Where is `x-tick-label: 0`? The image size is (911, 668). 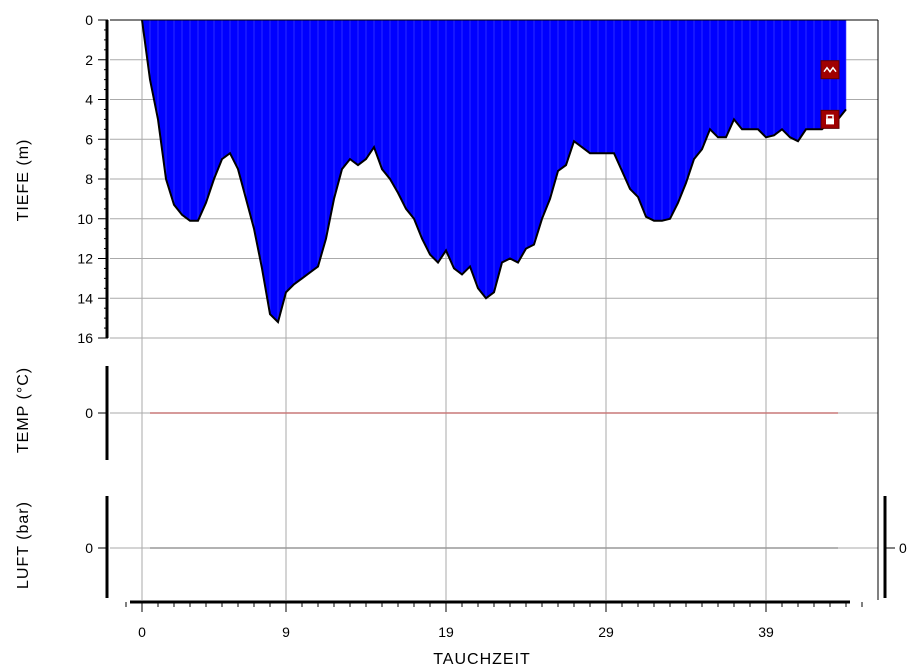
x-tick-label: 0 is located at coordinates (142, 632).